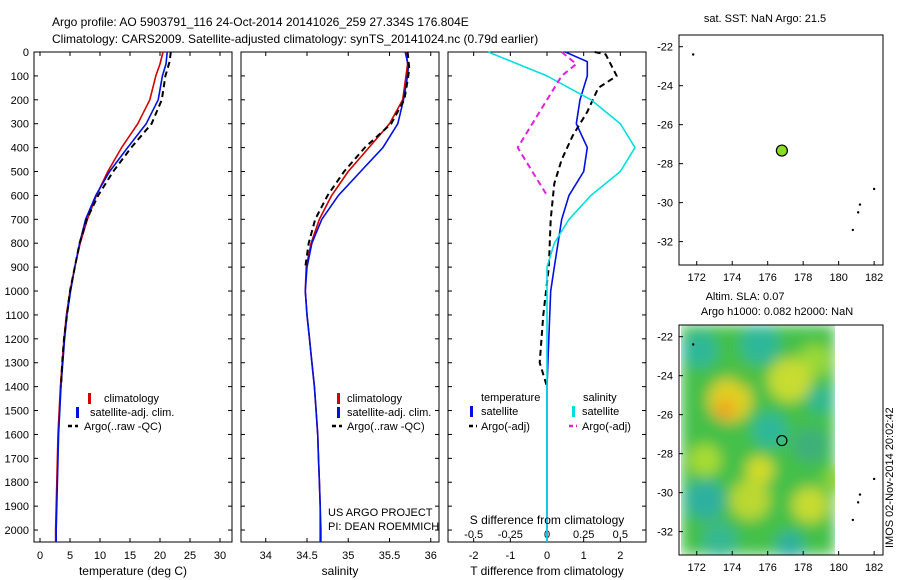 This screenshot has width=900, height=580. Describe the element at coordinates (499, 412) in the screenshot. I see `legend-label-temp-satellite: satellite` at that location.